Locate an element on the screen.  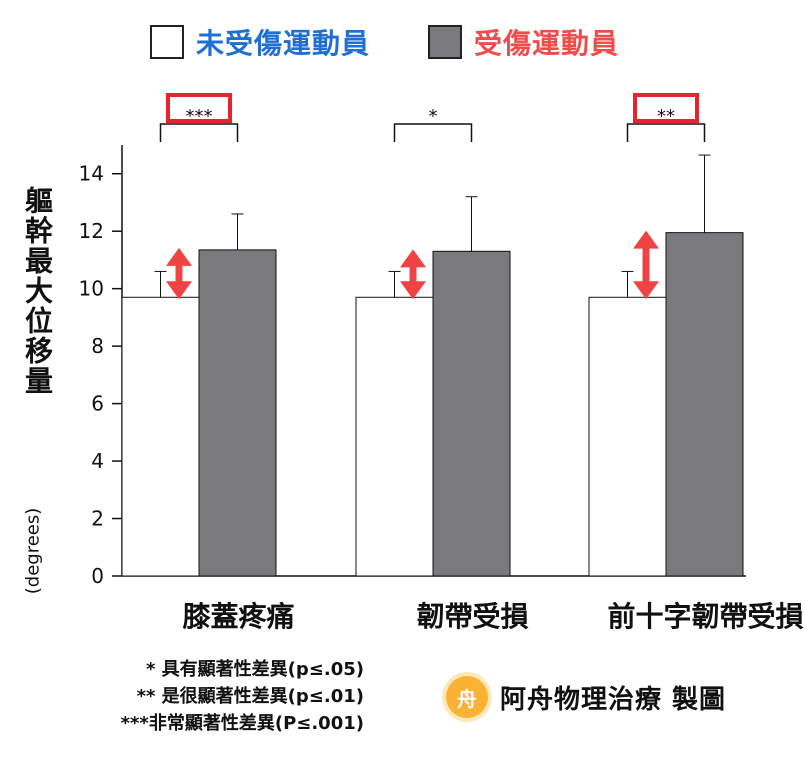
y-tick-label: 6 is located at coordinates (97, 404).